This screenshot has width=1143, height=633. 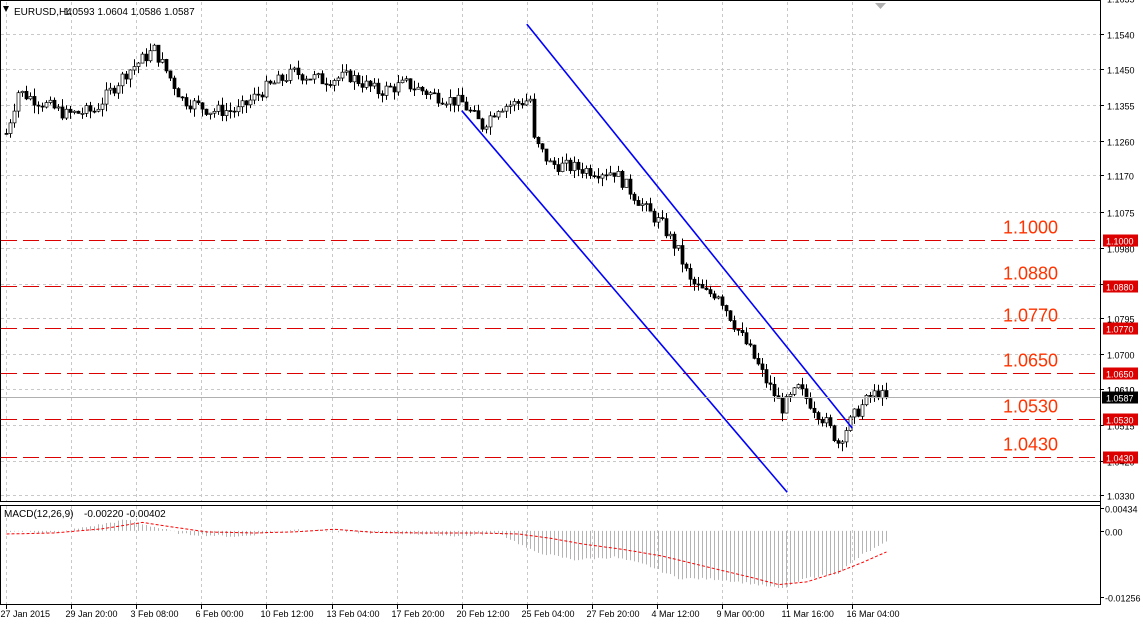 I want to click on level-label-1-1000: 1.1000, so click(x=1030, y=228).